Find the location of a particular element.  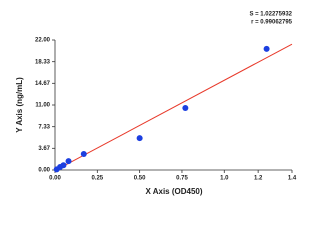

x-tick-label: 0.50 is located at coordinates (140, 179).